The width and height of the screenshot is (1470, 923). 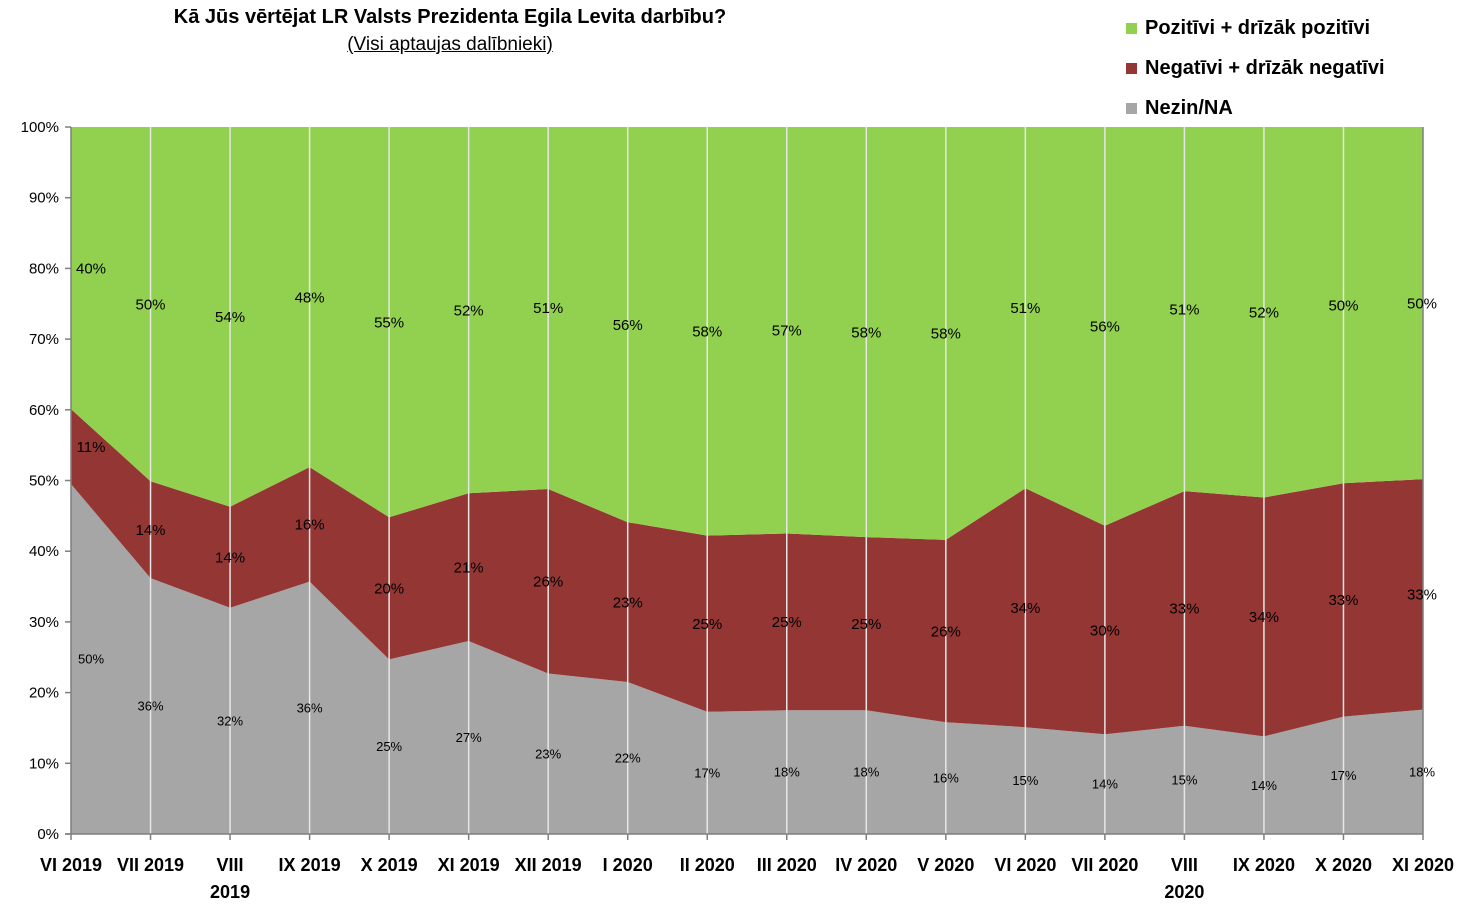 What do you see at coordinates (1184, 609) in the screenshot?
I see `data-label-series-1-14: 33%` at bounding box center [1184, 609].